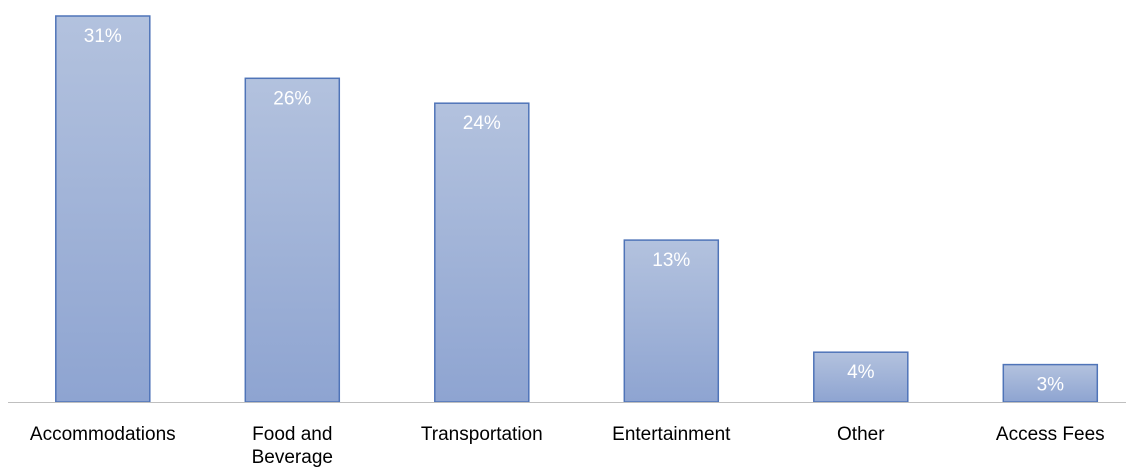  I want to click on category-label: Transportation, so click(482, 434).